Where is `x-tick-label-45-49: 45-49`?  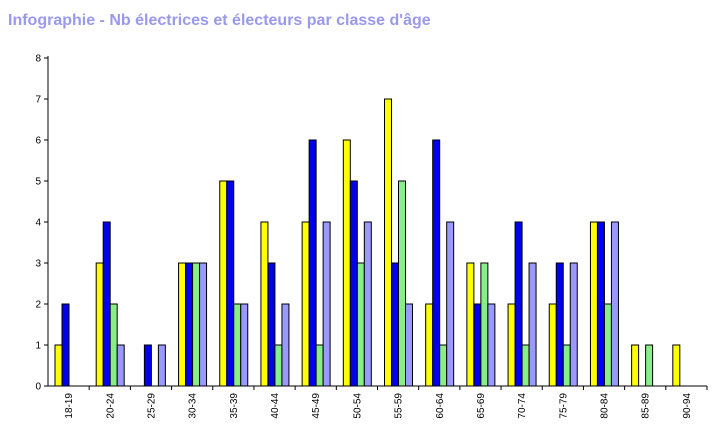 x-tick-label-45-49: 45-49 is located at coordinates (316, 406).